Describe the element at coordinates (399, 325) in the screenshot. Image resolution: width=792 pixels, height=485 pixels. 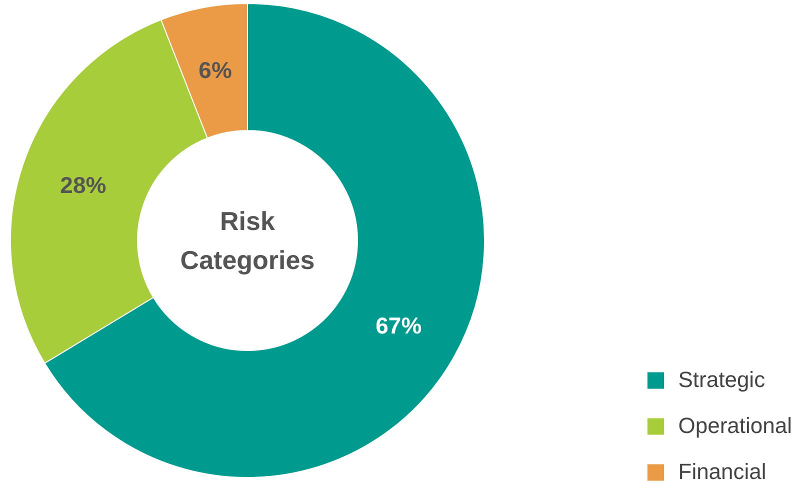
I see `data-label: 67%` at that location.